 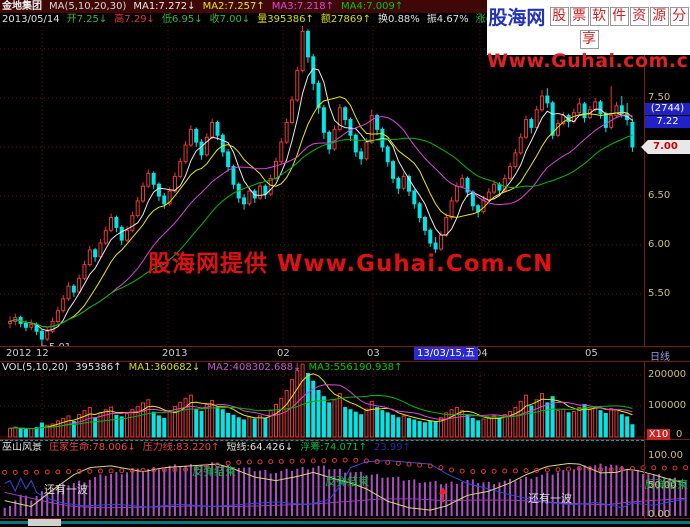 I want to click on period-label: 日线, so click(x=660, y=357).